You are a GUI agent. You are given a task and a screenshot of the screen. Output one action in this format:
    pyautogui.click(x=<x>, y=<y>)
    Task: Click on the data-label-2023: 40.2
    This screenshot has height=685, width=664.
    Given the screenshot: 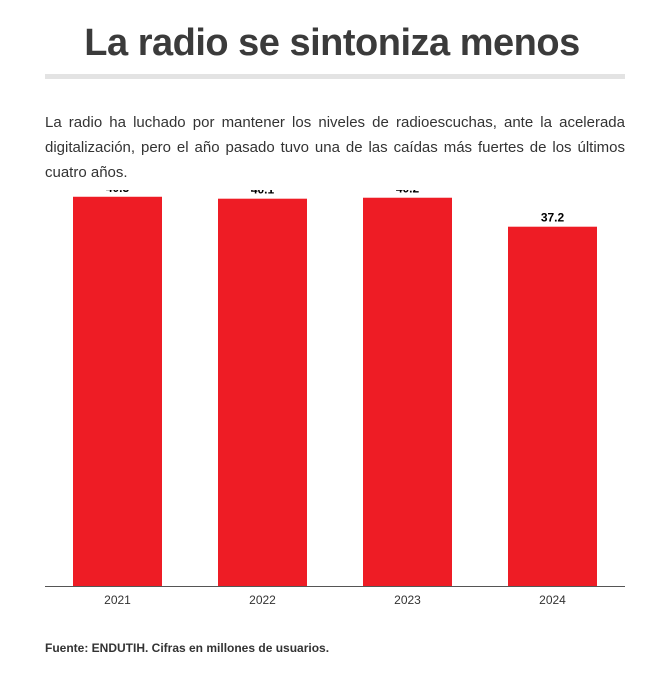 What is the action you would take?
    pyautogui.click(x=408, y=193)
    